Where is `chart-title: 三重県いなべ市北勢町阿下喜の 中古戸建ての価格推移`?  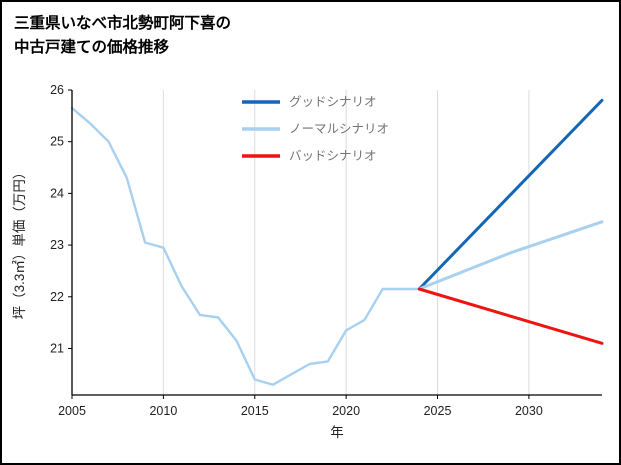
chart-title: 三重県いなべ市北勢町阿下喜の 中古戸建ての価格推移 is located at coordinates (122, 36).